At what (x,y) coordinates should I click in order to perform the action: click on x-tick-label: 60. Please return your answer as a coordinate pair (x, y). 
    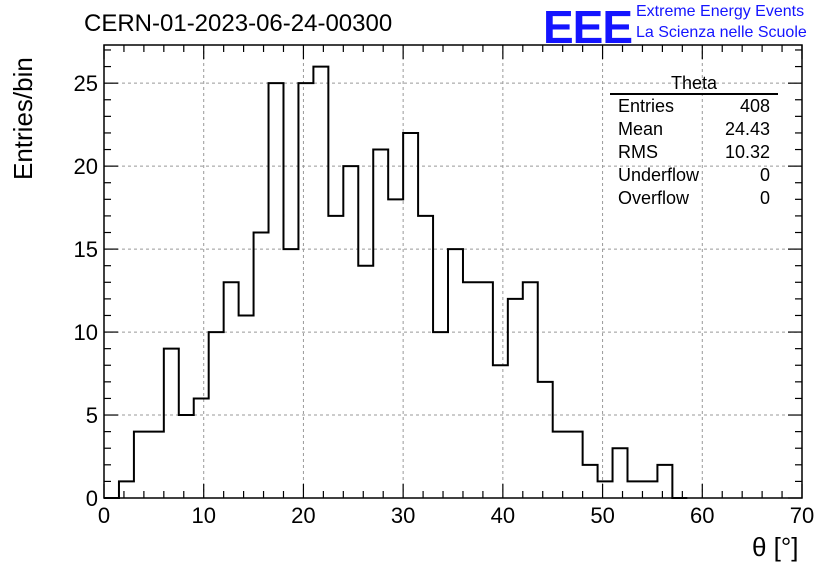
    Looking at the image, I should click on (702, 515).